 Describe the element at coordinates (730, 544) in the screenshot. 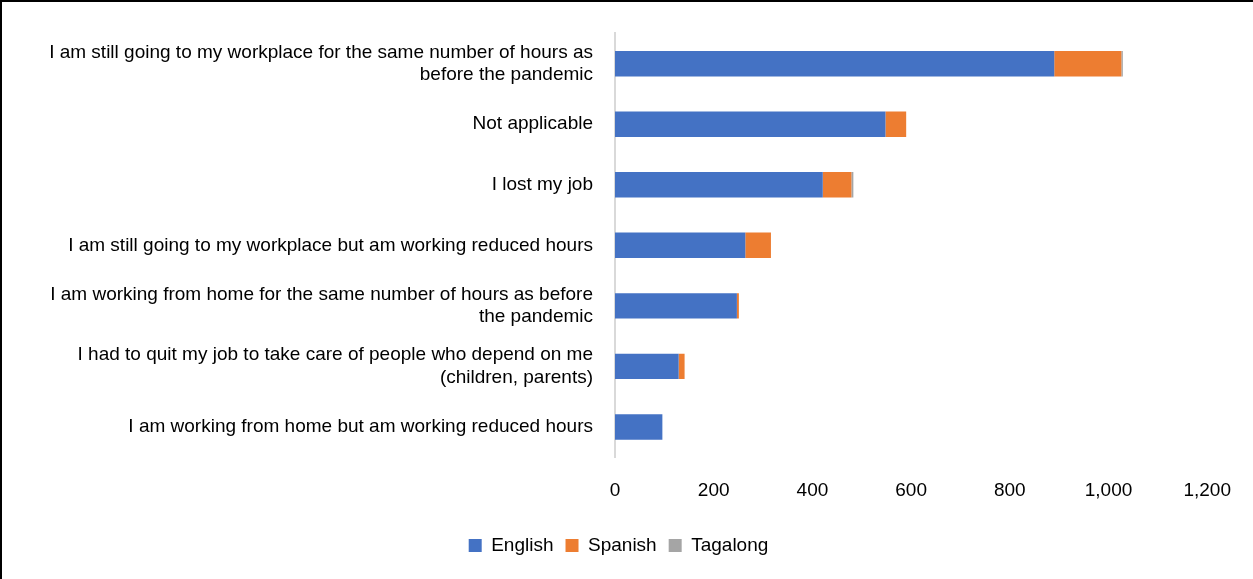

I see `legend-label: Tagalong` at that location.